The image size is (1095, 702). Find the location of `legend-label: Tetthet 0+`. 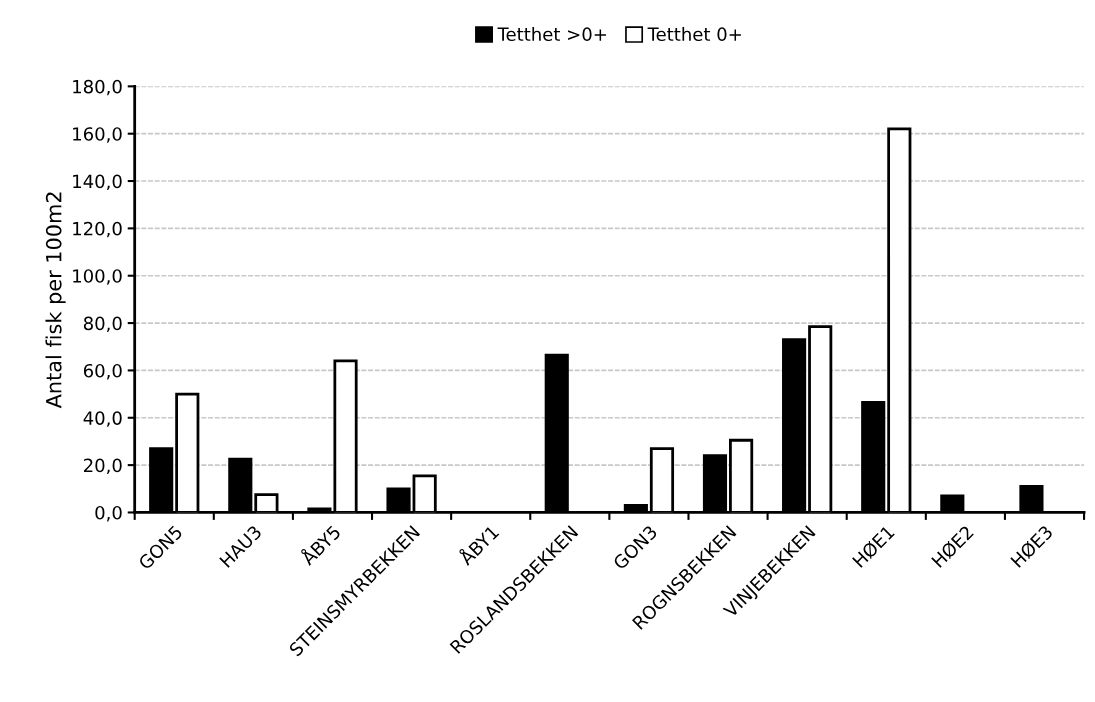

legend-label: Tetthet 0+ is located at coordinates (694, 34).